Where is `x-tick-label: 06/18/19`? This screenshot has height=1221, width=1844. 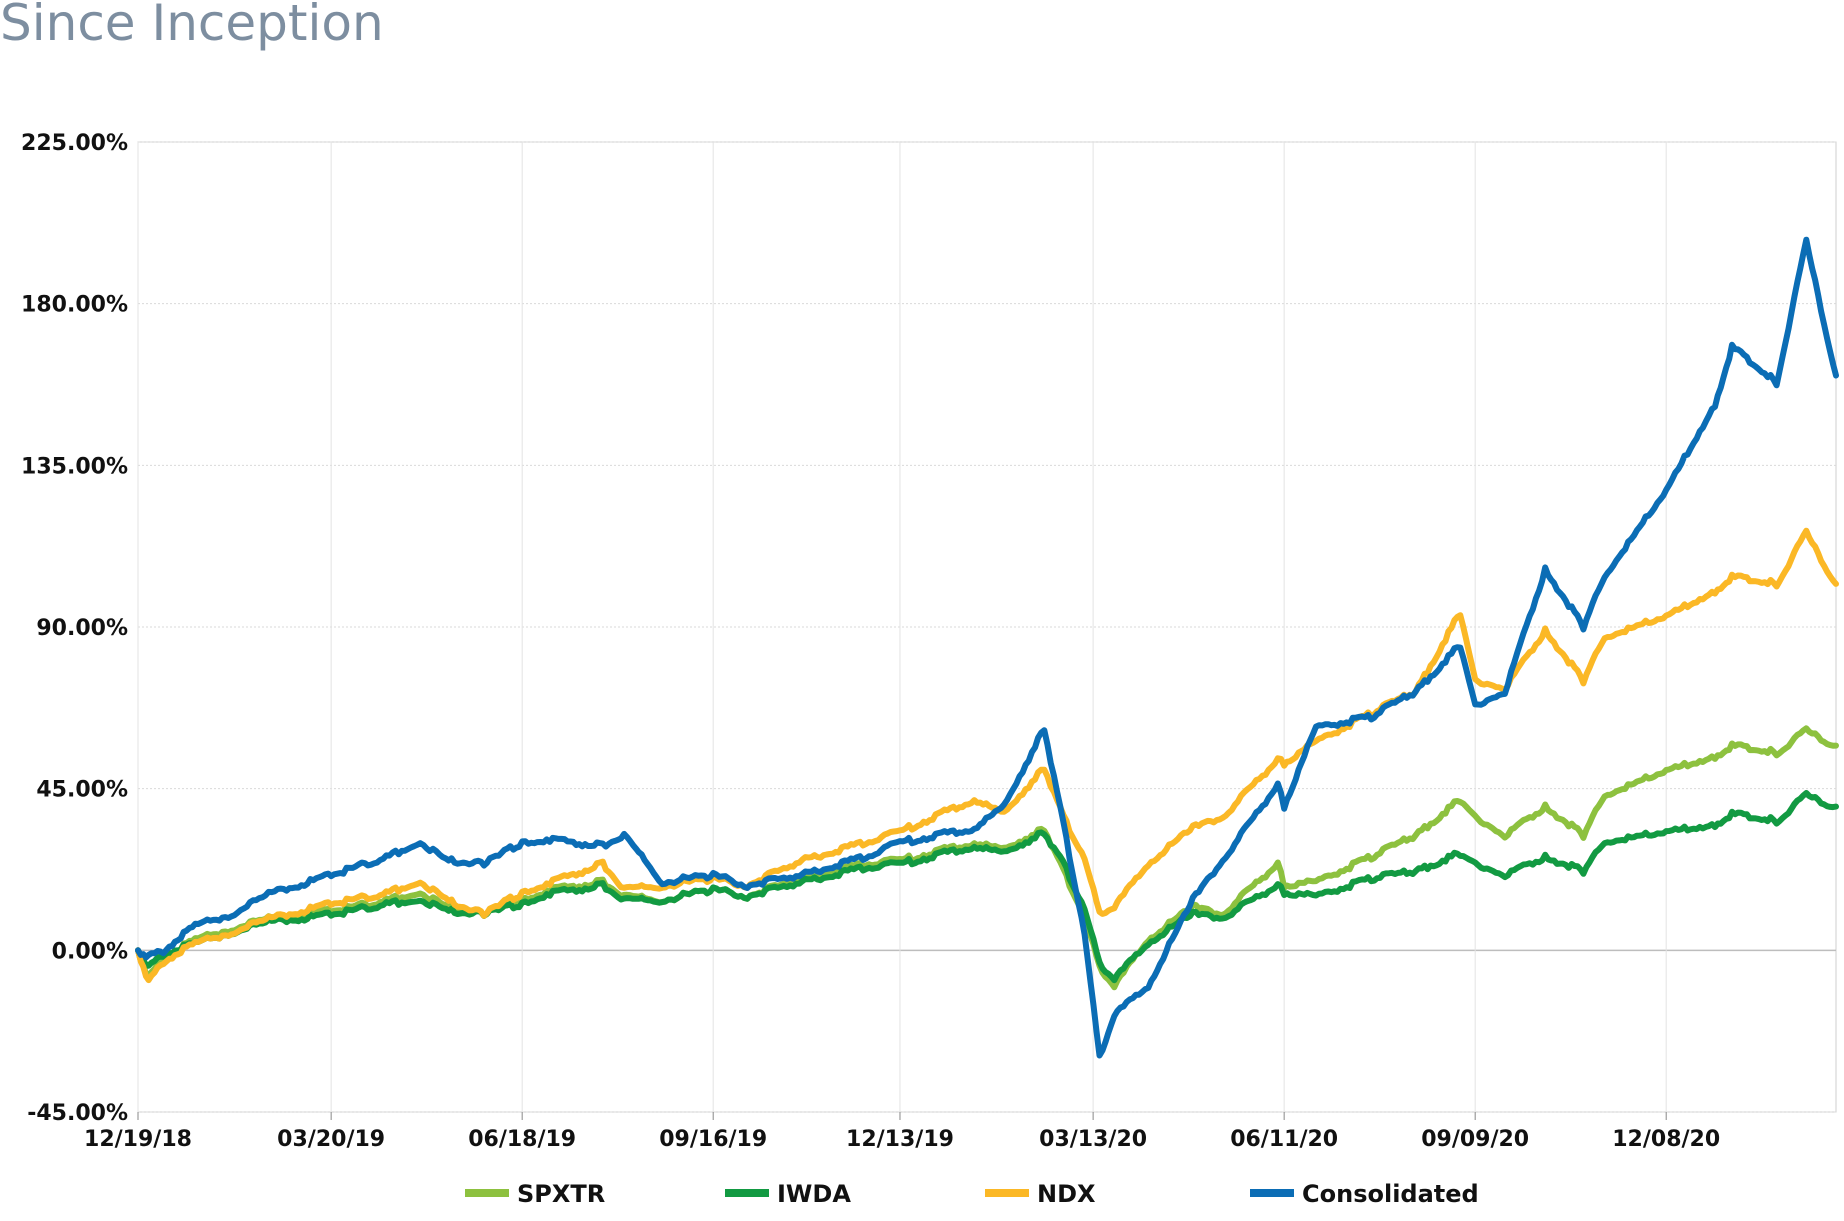 x-tick-label: 06/18/19 is located at coordinates (522, 1139).